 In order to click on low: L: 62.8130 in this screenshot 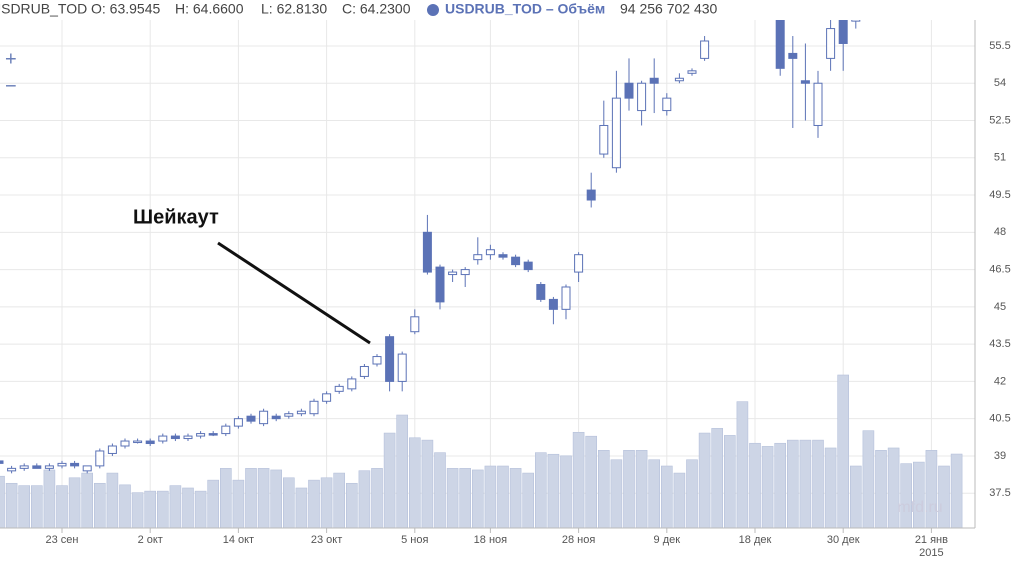, I will do `click(294, 9)`.